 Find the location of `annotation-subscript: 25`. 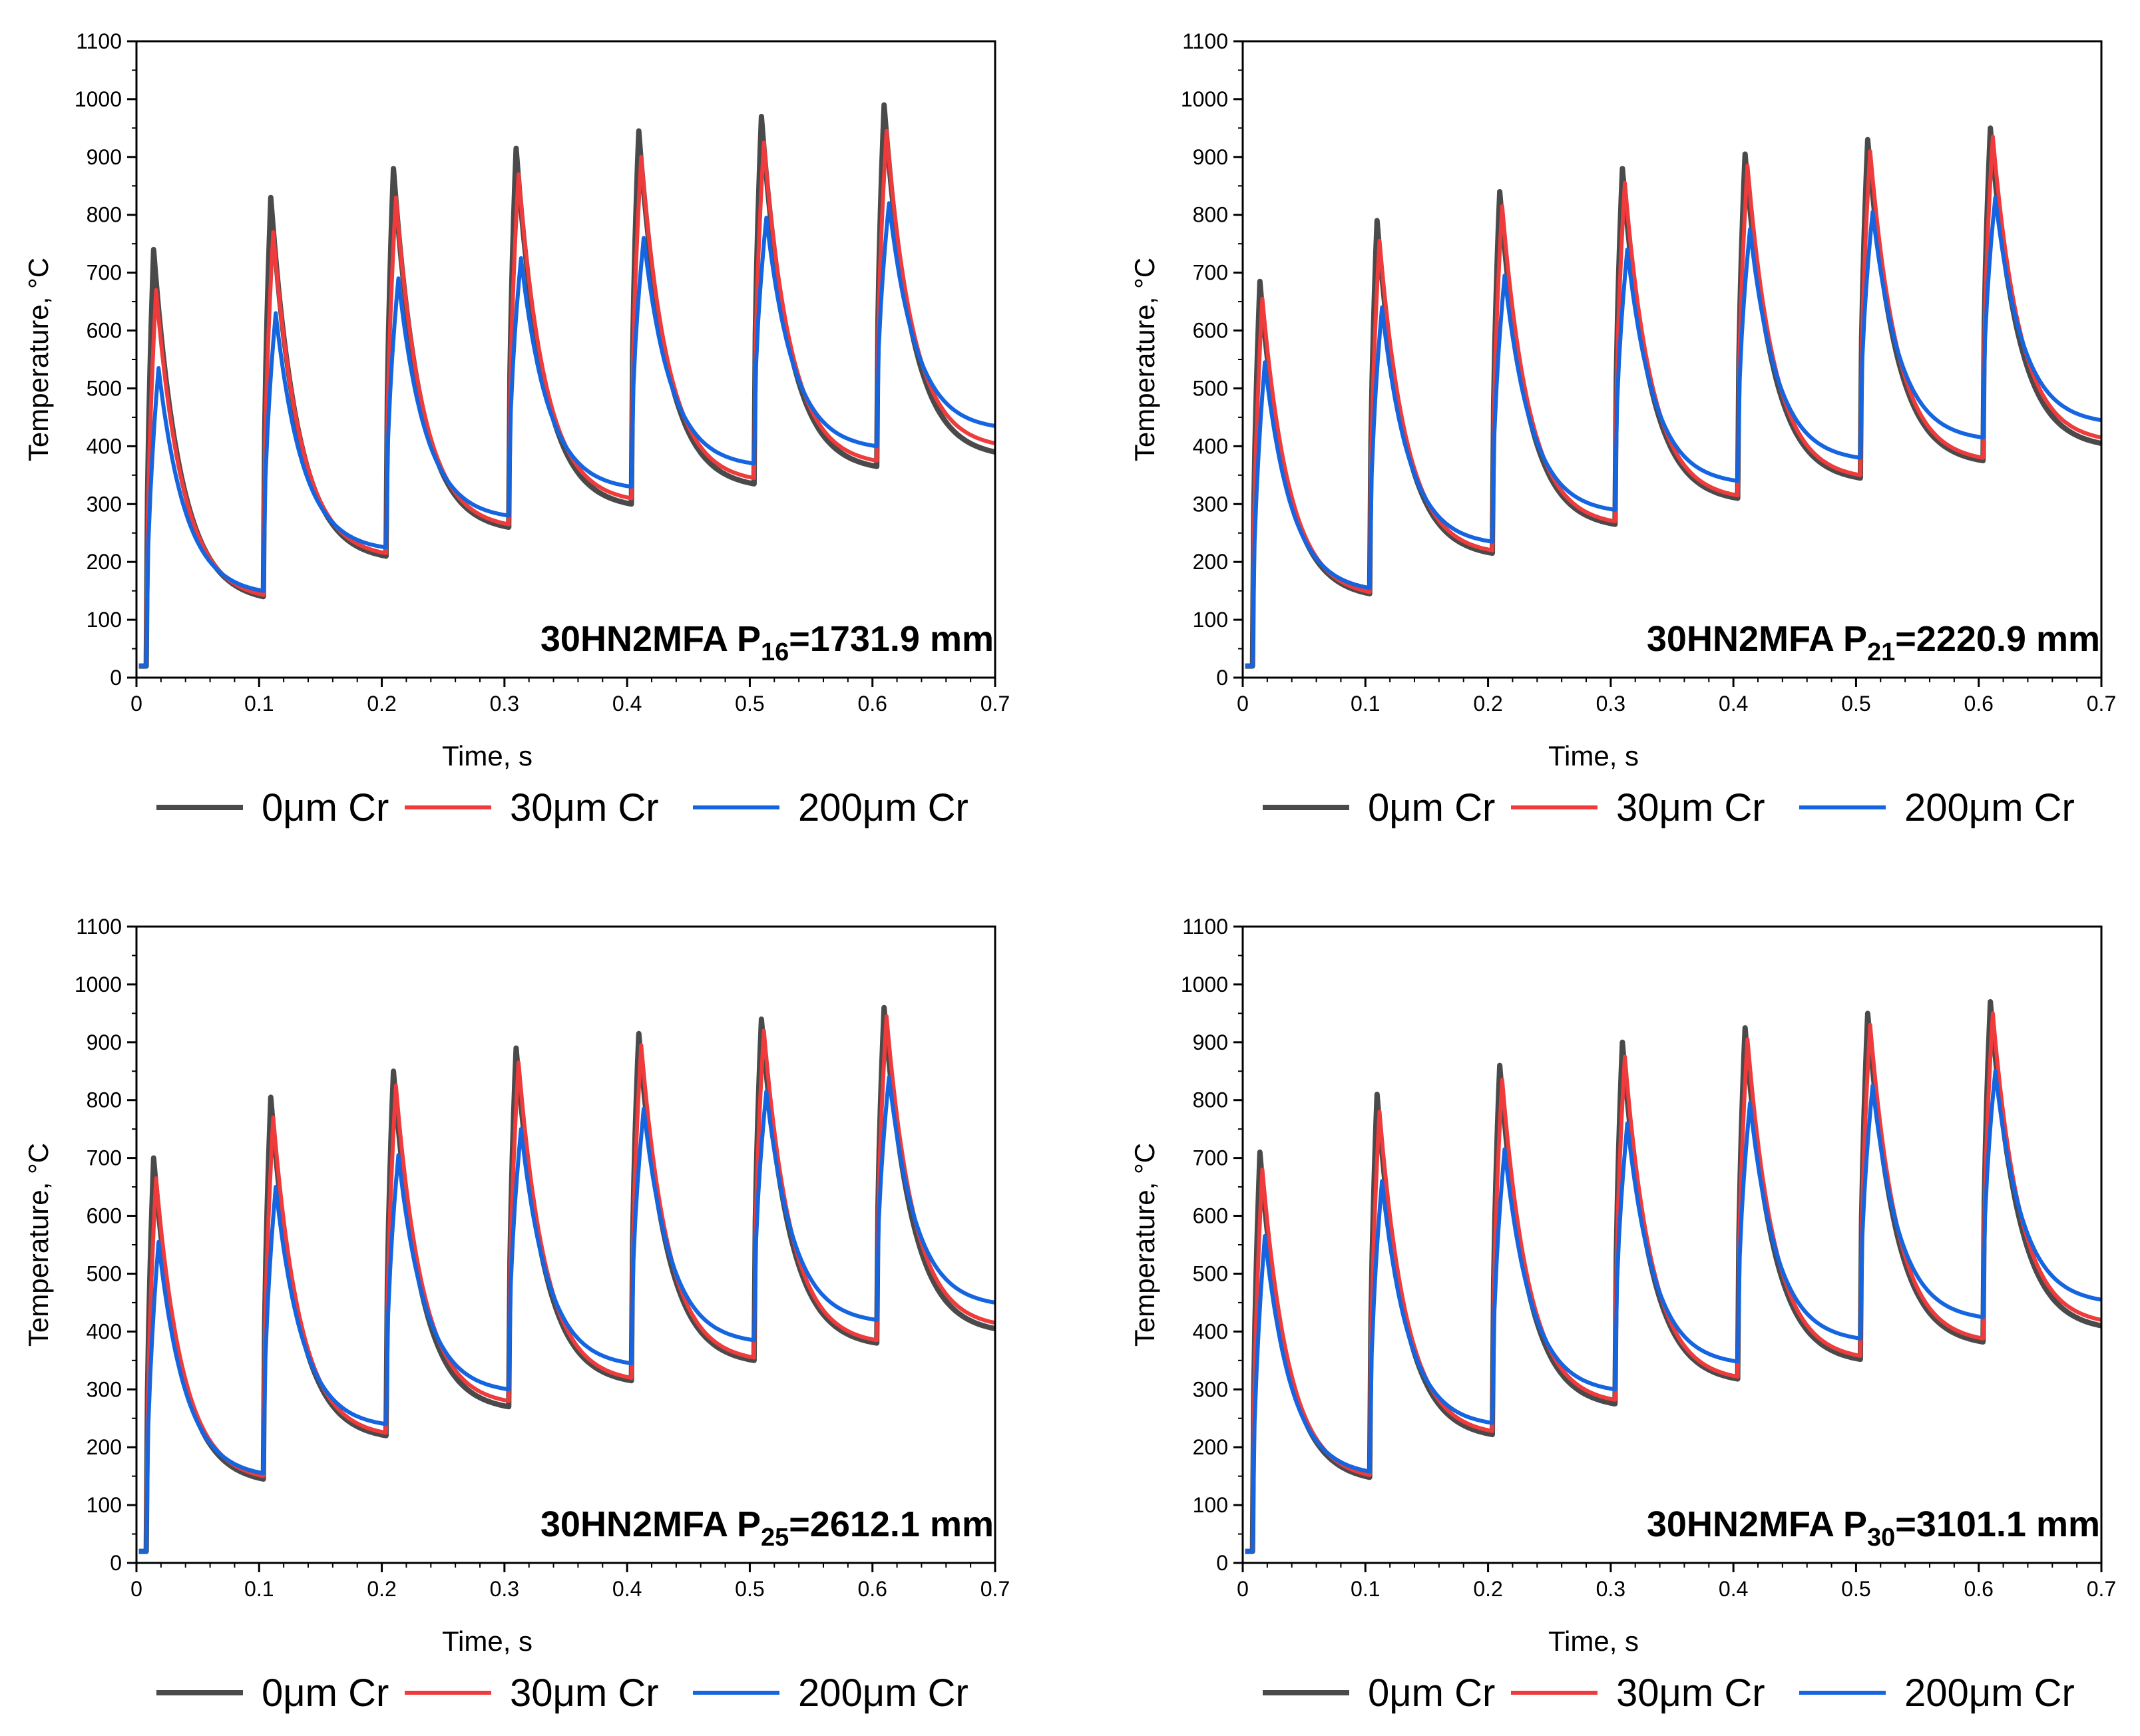

annotation-subscript: 25 is located at coordinates (775, 1538).